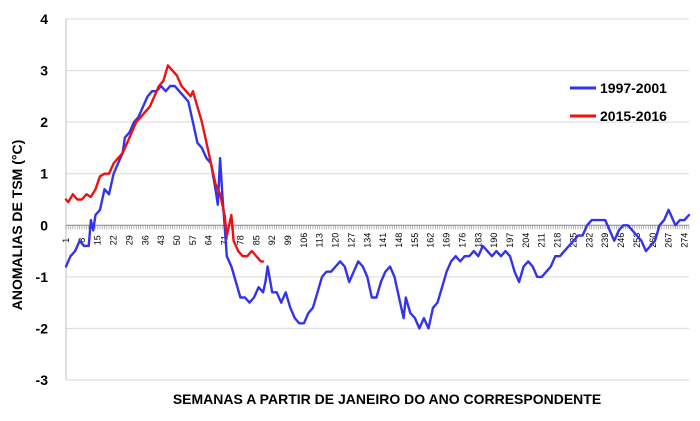 The width and height of the screenshot is (700, 421). Describe the element at coordinates (240, 240) in the screenshot. I see `x-tick-label: 78` at that location.